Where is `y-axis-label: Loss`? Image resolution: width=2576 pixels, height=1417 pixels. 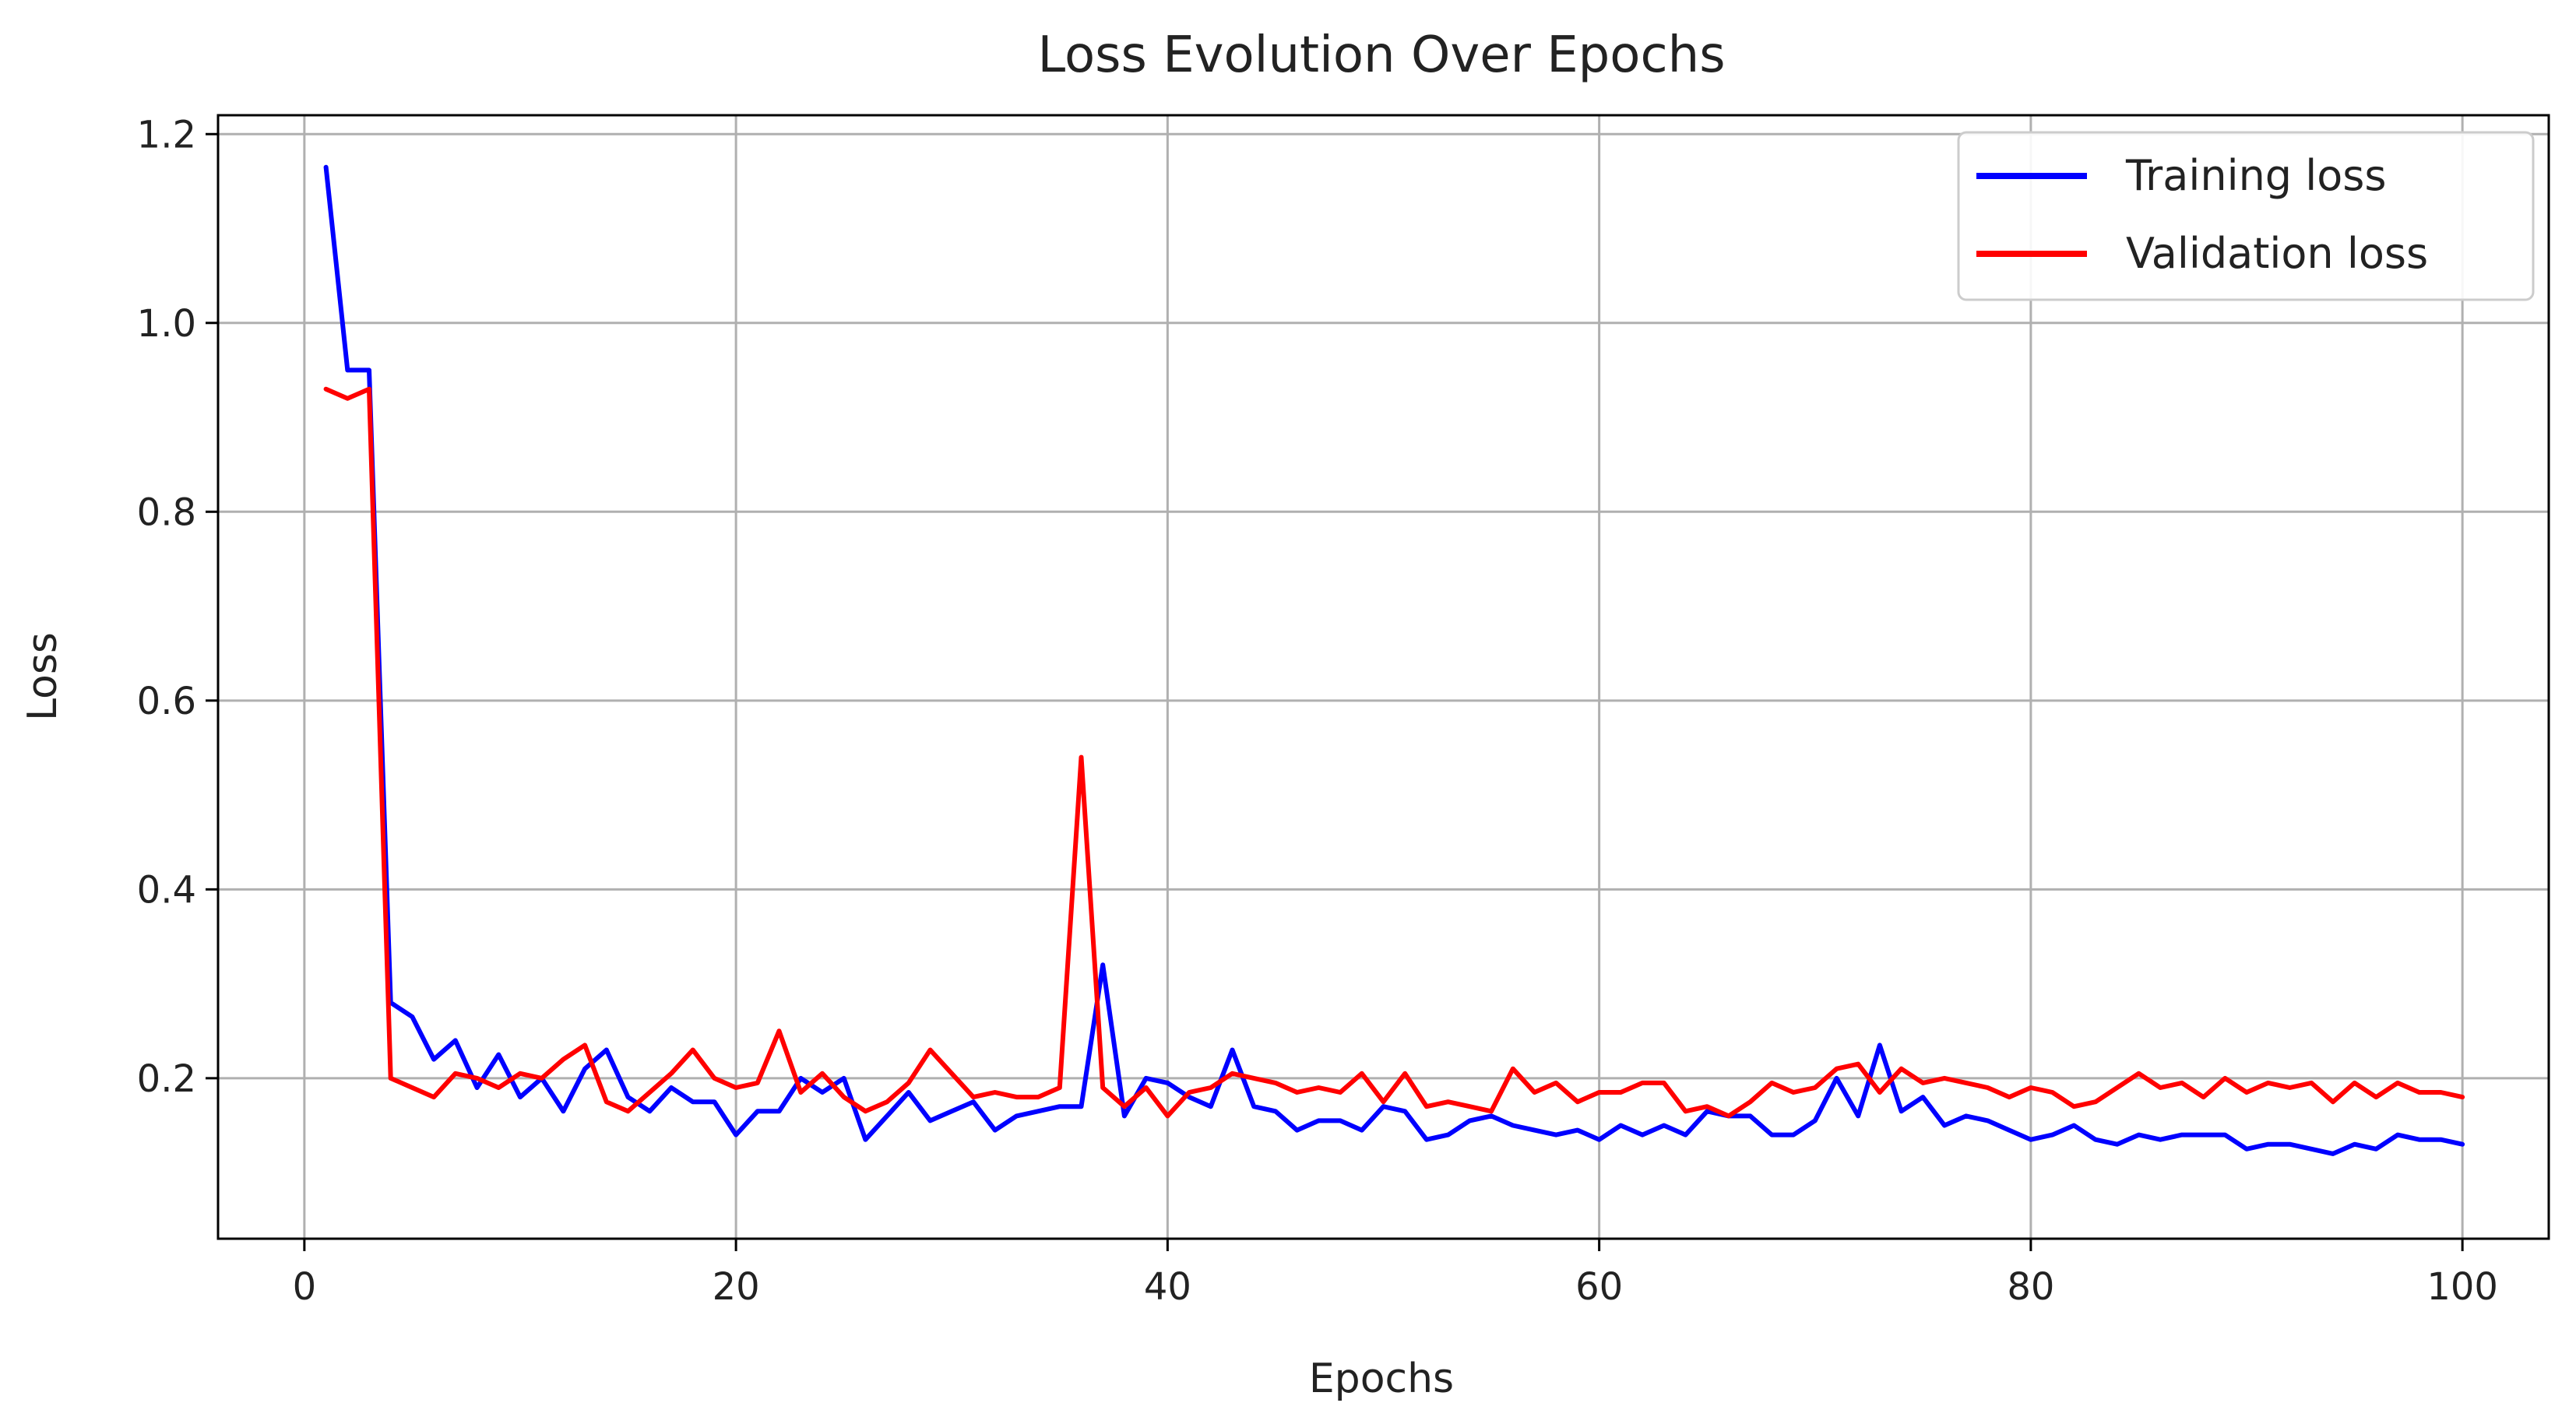 y-axis-label: Loss is located at coordinates (42, 677).